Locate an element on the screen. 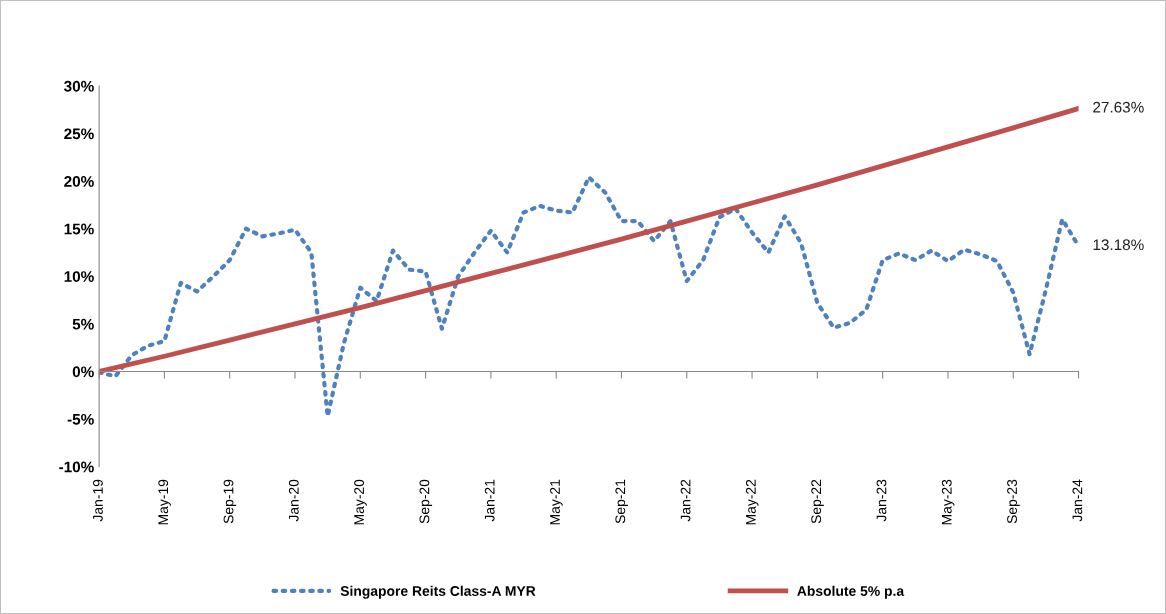  x-tick-label: Sep-19 is located at coordinates (230, 501).